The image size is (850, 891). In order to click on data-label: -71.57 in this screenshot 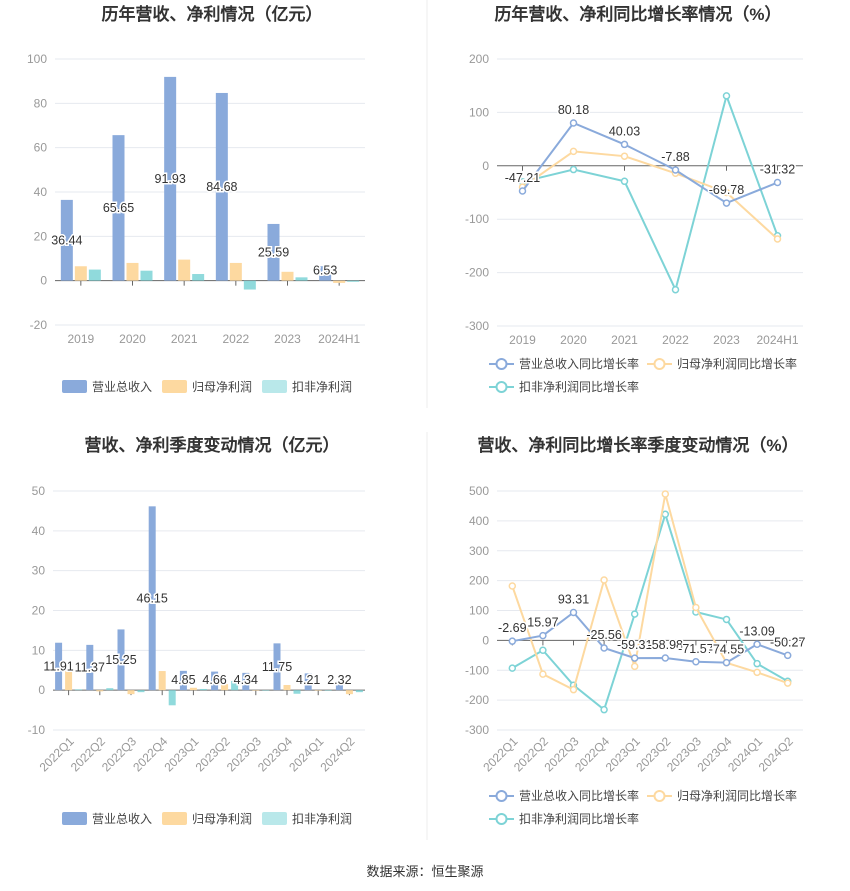, I will do `click(695, 649)`.